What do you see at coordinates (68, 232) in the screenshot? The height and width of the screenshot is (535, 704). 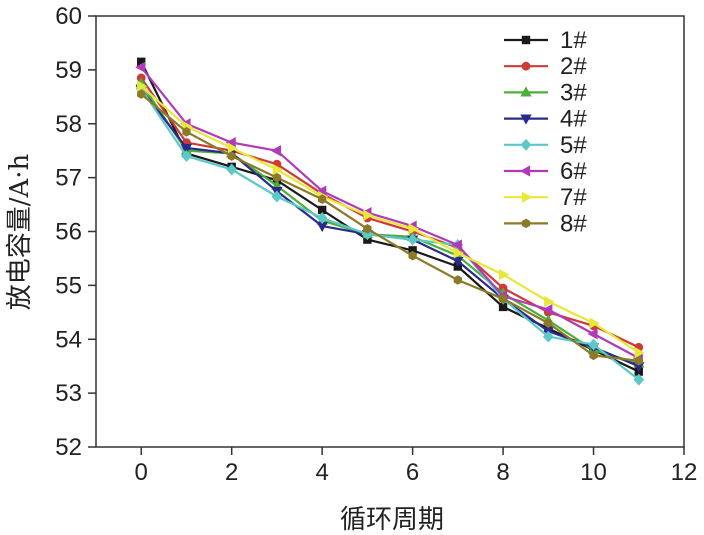 I see `y-tick-label: 56` at bounding box center [68, 232].